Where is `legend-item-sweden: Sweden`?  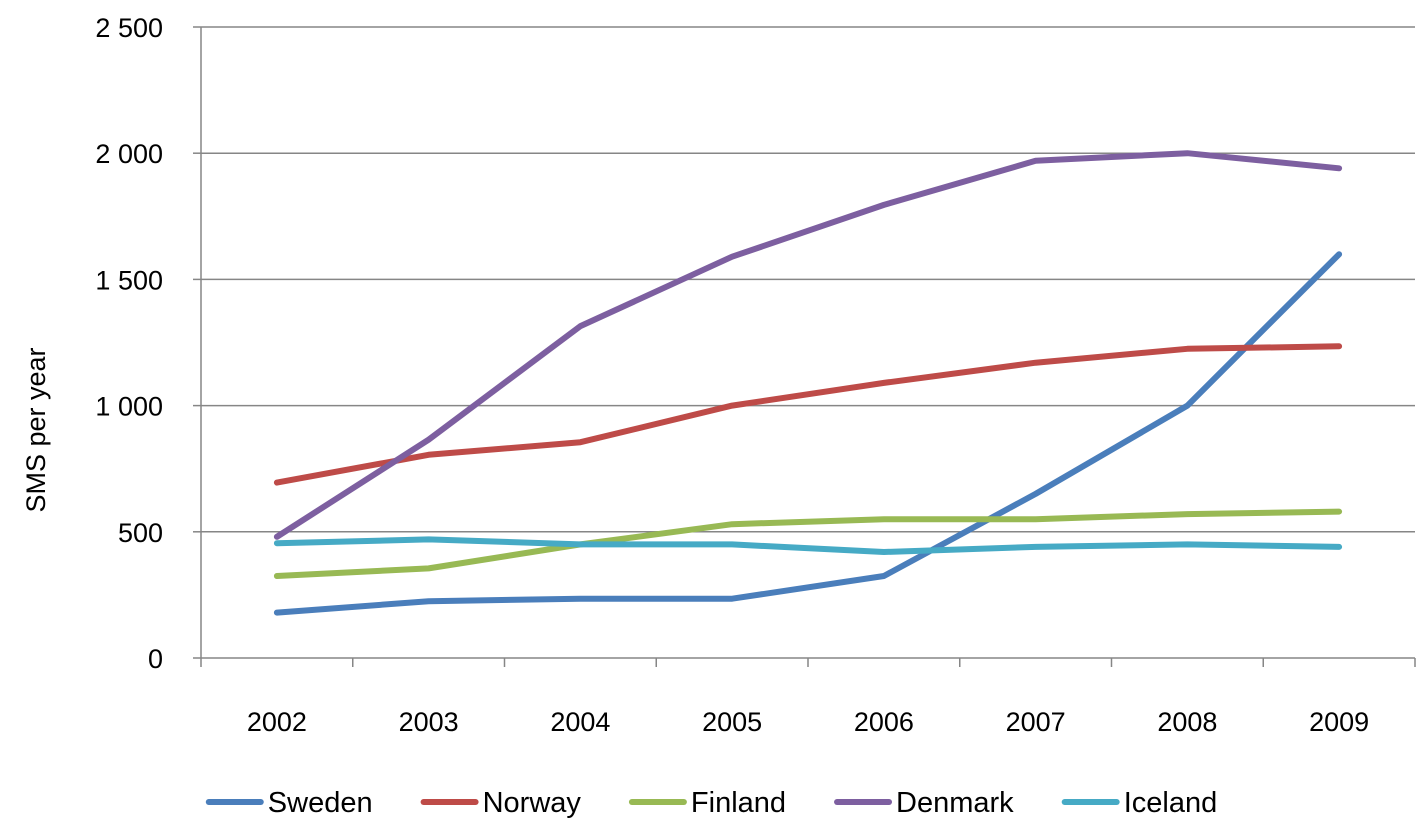 legend-item-sweden: Sweden is located at coordinates (289, 803).